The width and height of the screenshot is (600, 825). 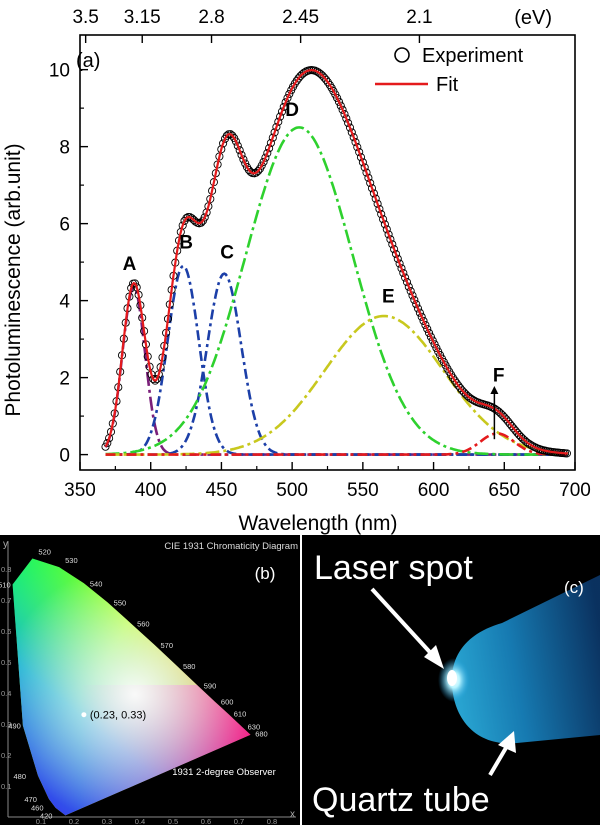 What do you see at coordinates (120, 602) in the screenshot?
I see `wavelength-label-550: 550` at bounding box center [120, 602].